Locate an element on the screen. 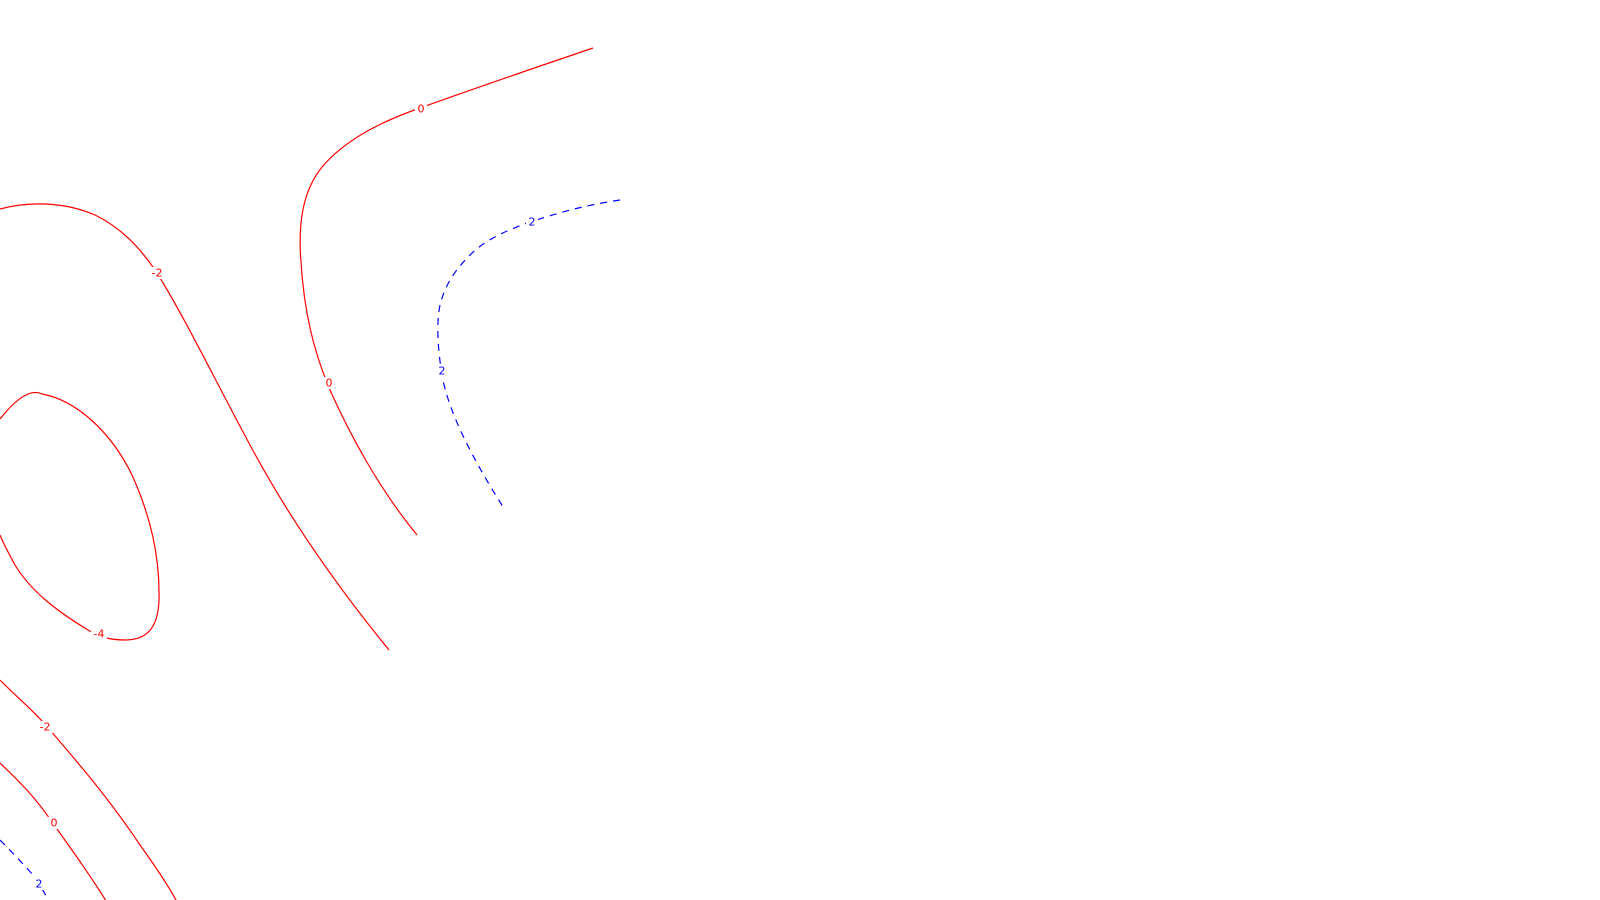 The height and width of the screenshot is (900, 1600). contour-line-two-lower is located at coordinates (24, 869).